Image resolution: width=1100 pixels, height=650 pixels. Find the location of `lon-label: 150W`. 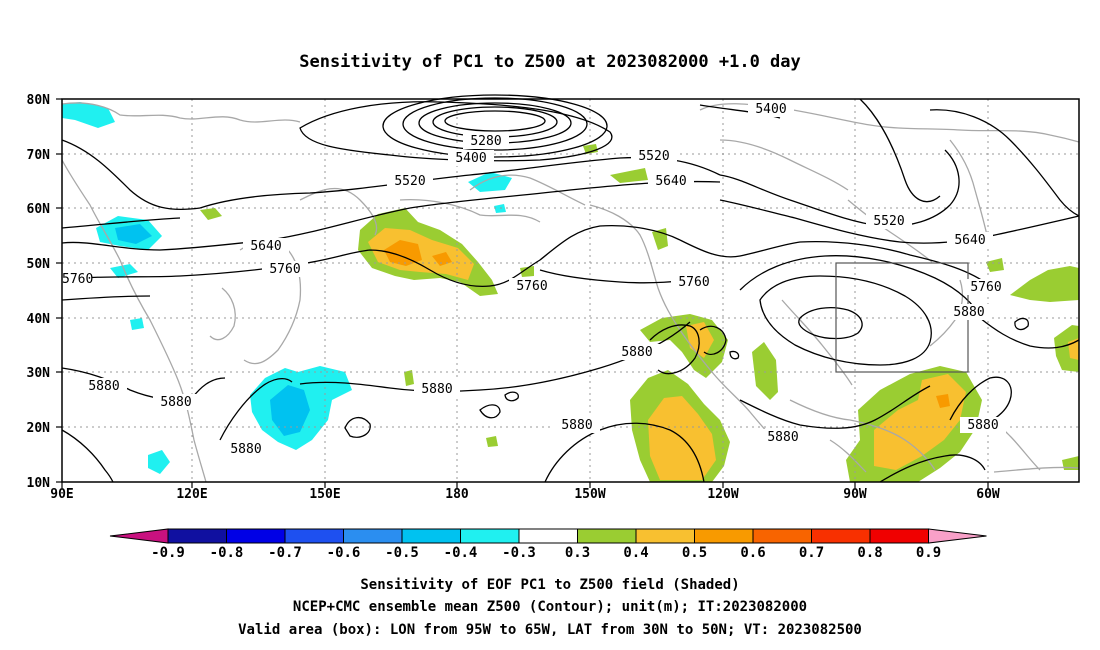

lon-label: 150W is located at coordinates (589, 494).